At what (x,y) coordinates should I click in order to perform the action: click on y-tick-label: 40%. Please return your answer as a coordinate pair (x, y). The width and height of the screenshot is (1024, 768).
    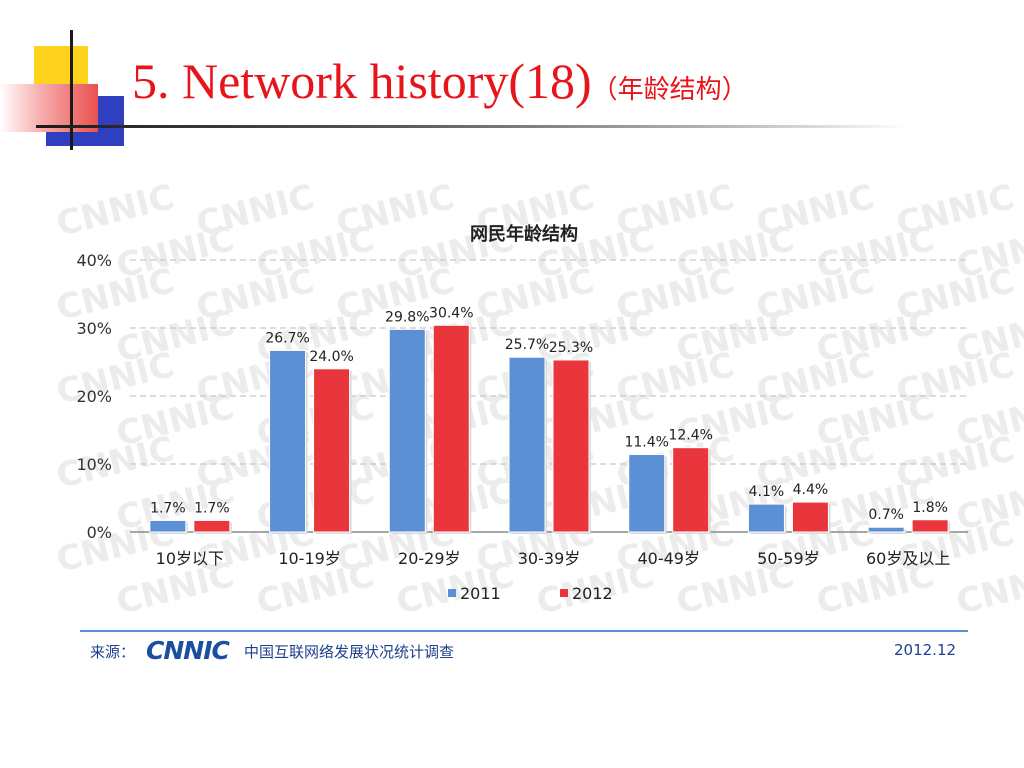
    Looking at the image, I should click on (94, 260).